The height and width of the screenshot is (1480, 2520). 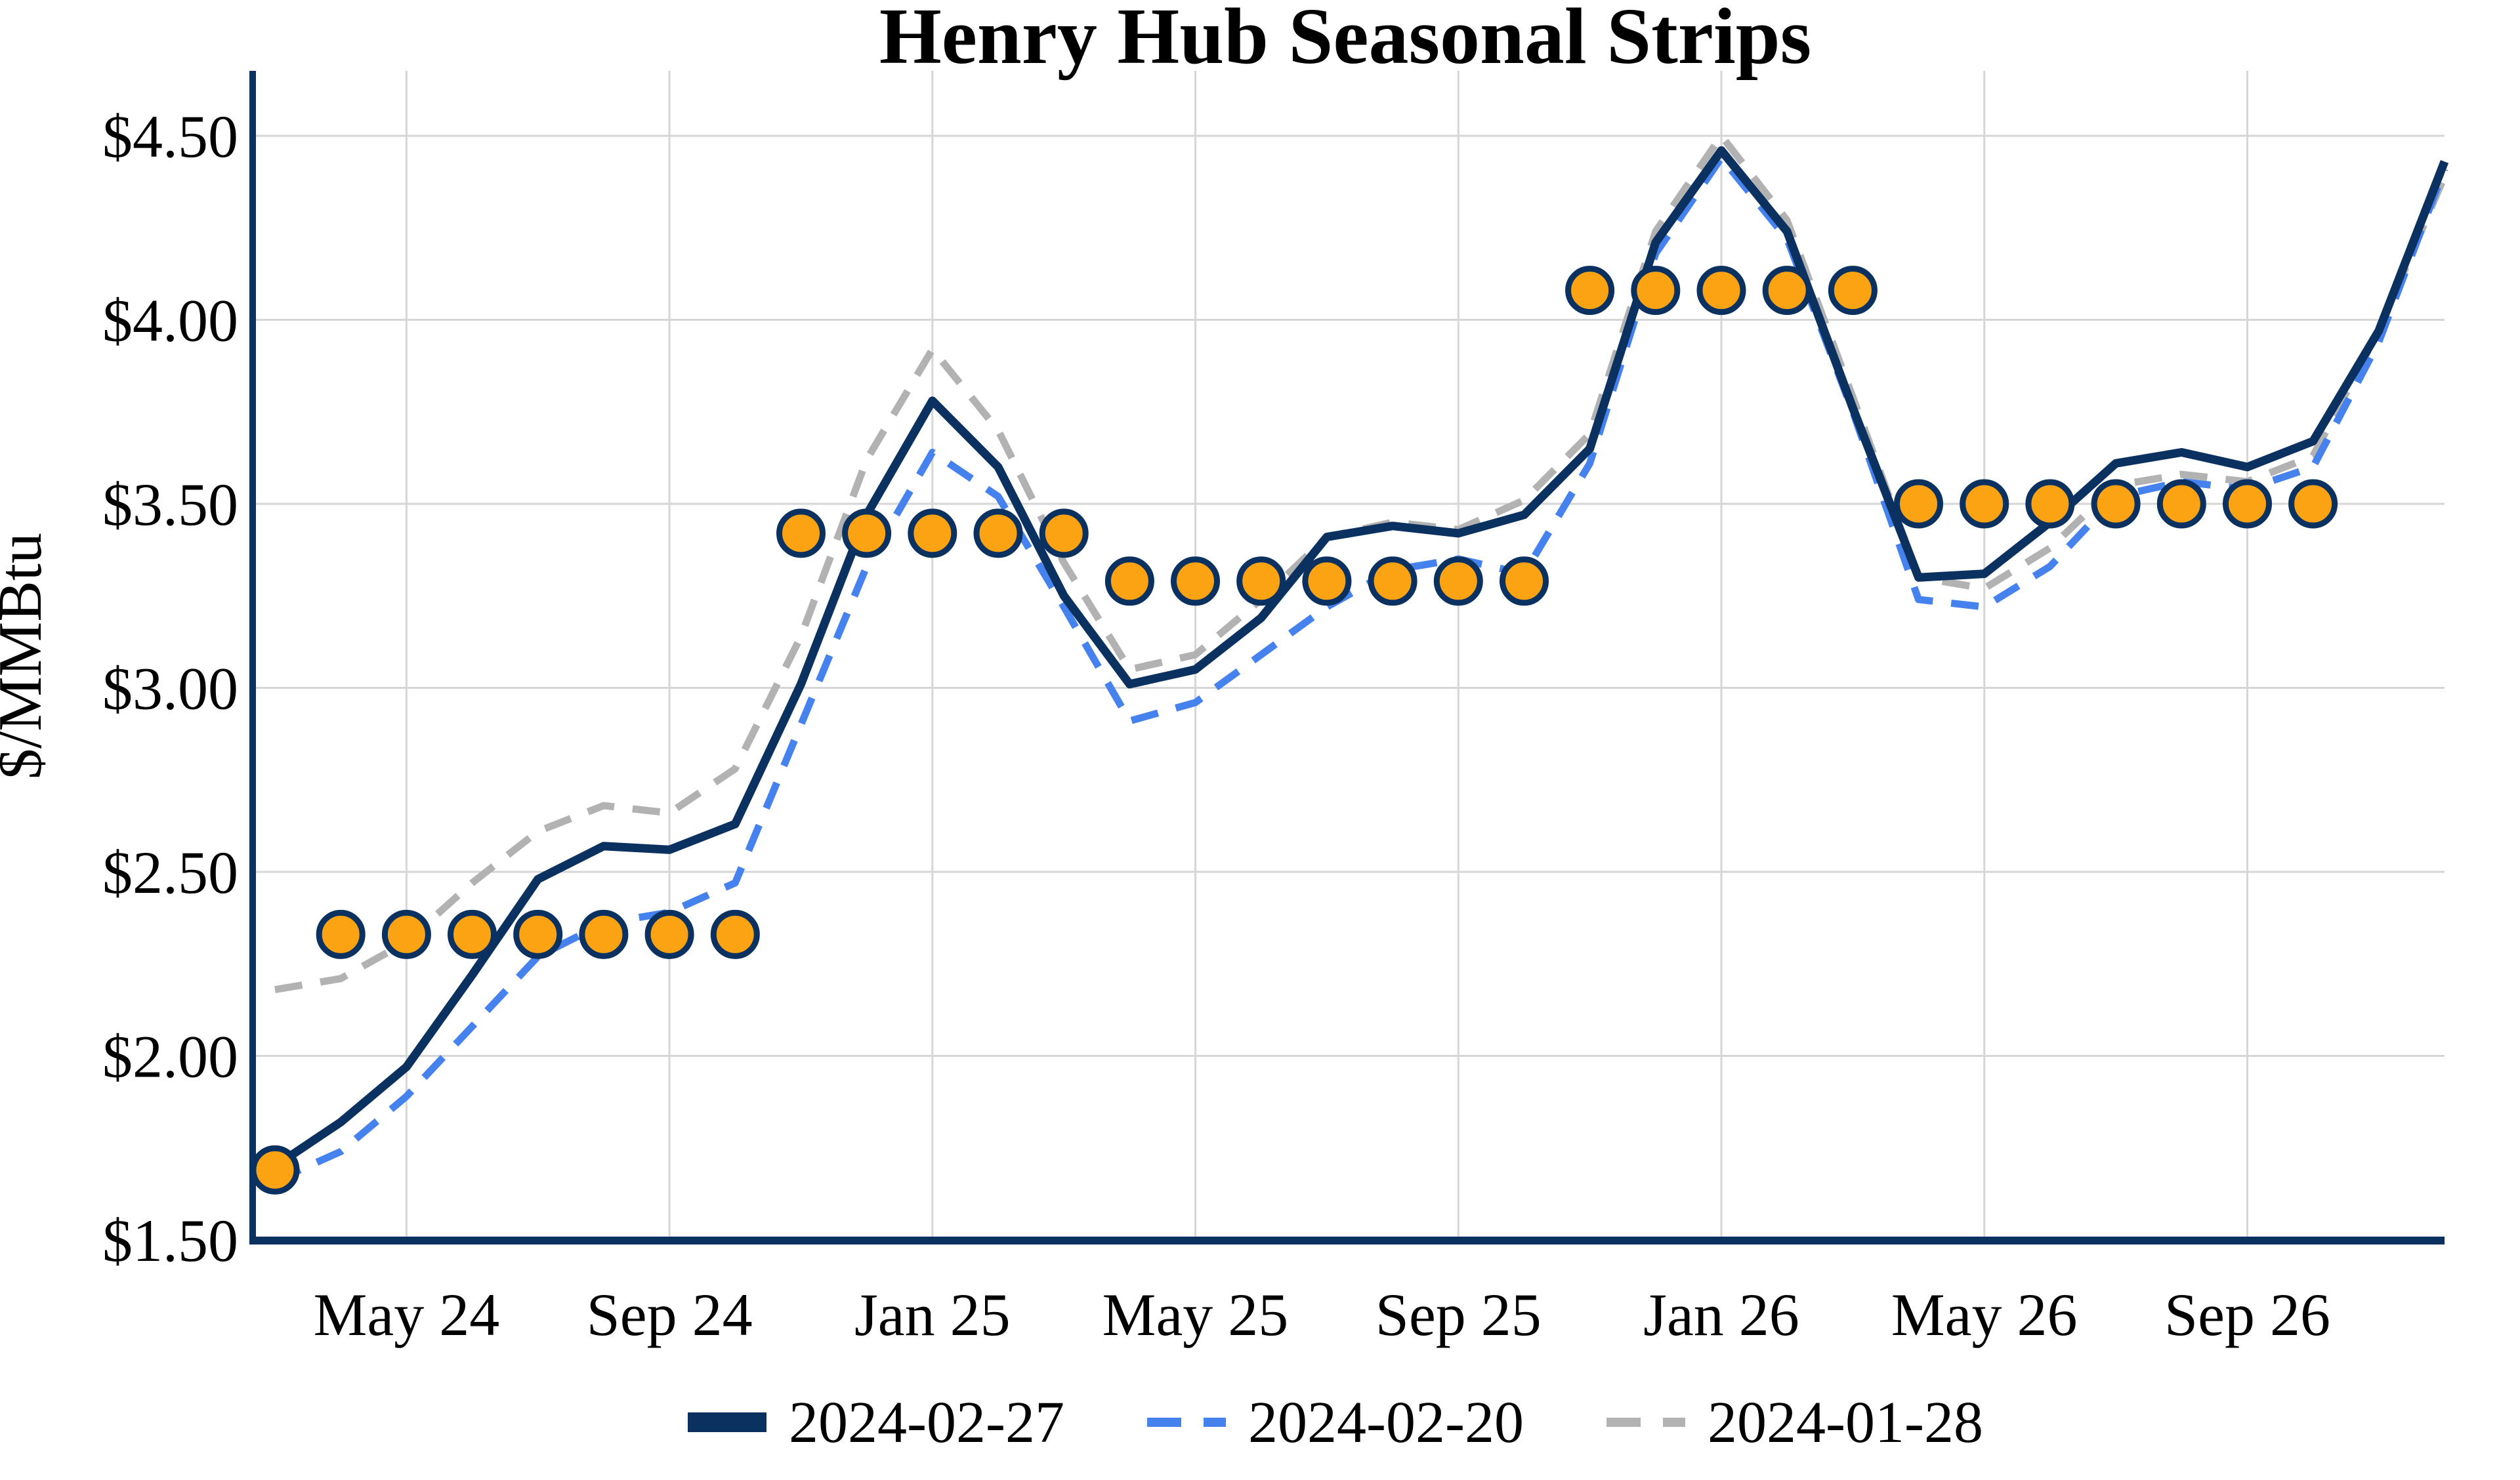 I want to click on x-tick-label: Sep 26, so click(x=2247, y=1314).